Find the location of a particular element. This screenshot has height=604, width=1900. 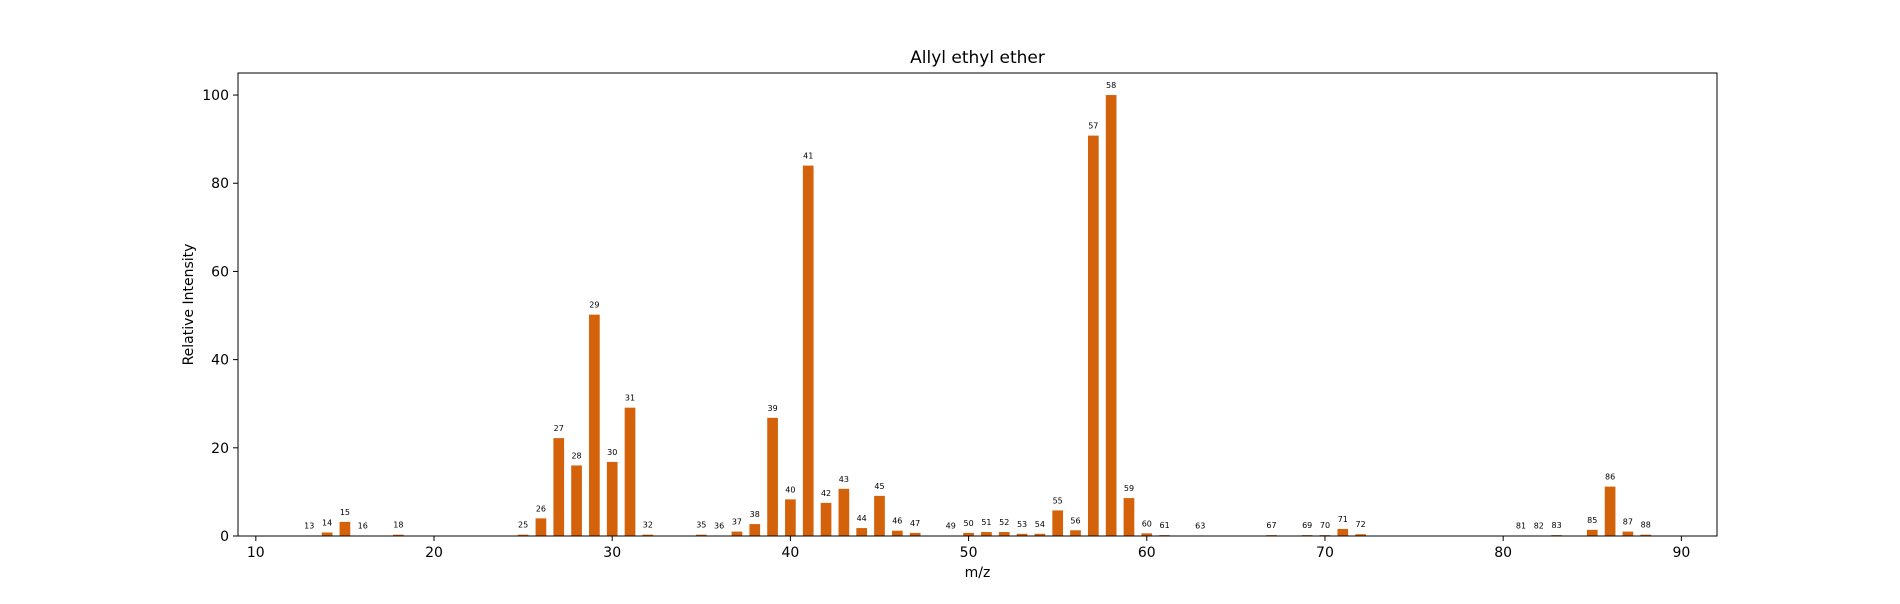

x-tick-label: 90 is located at coordinates (1681, 553).